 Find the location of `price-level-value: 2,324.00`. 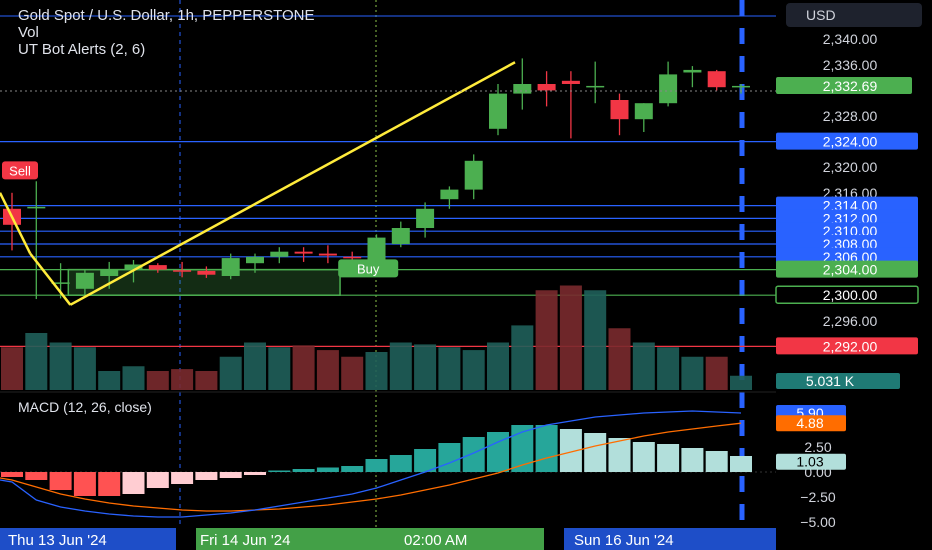

price-level-value: 2,324.00 is located at coordinates (850, 142).